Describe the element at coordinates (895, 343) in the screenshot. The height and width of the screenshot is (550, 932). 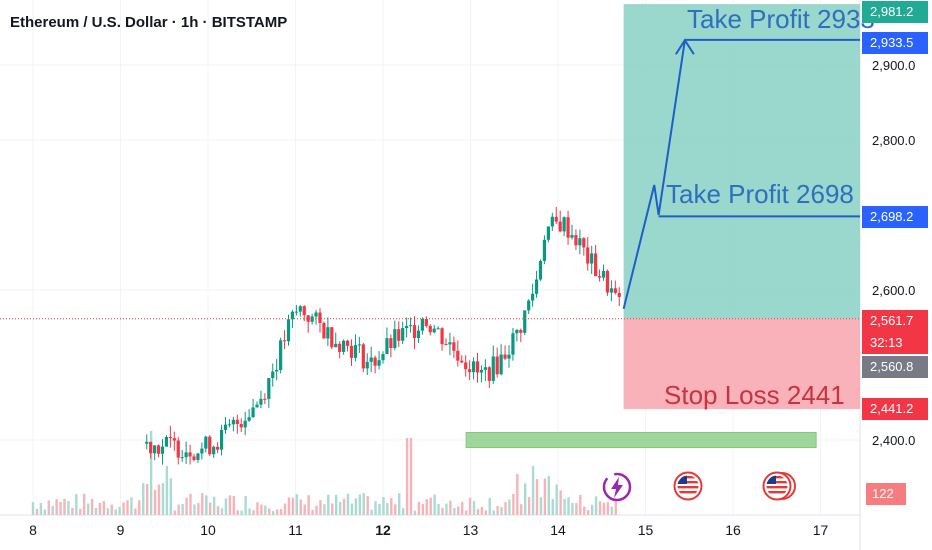
I see `bar-countdown-tag: 32:13` at that location.